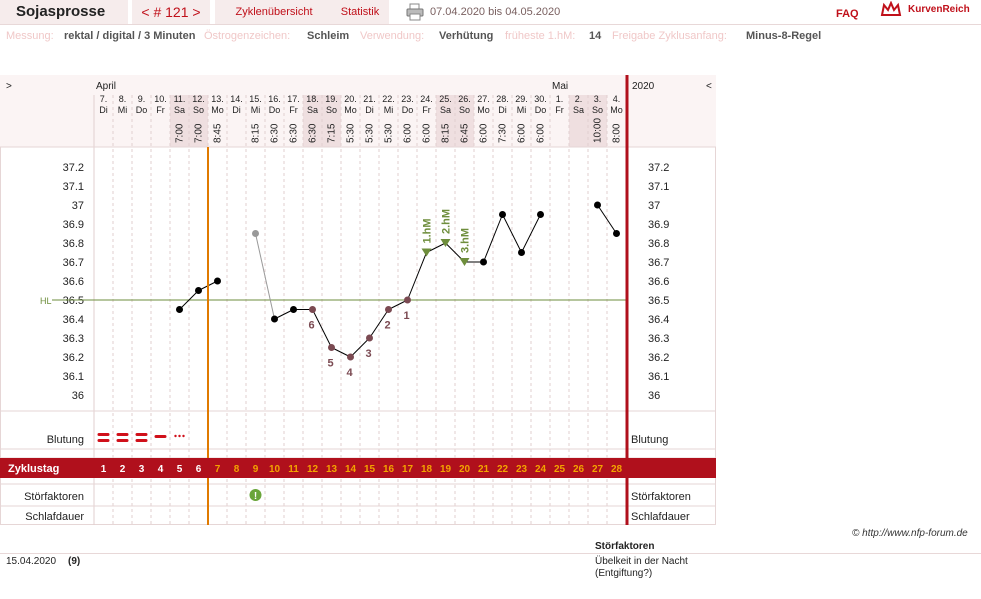 The height and width of the screenshot is (599, 981). I want to click on high-measure-label: 3.hM, so click(466, 240).